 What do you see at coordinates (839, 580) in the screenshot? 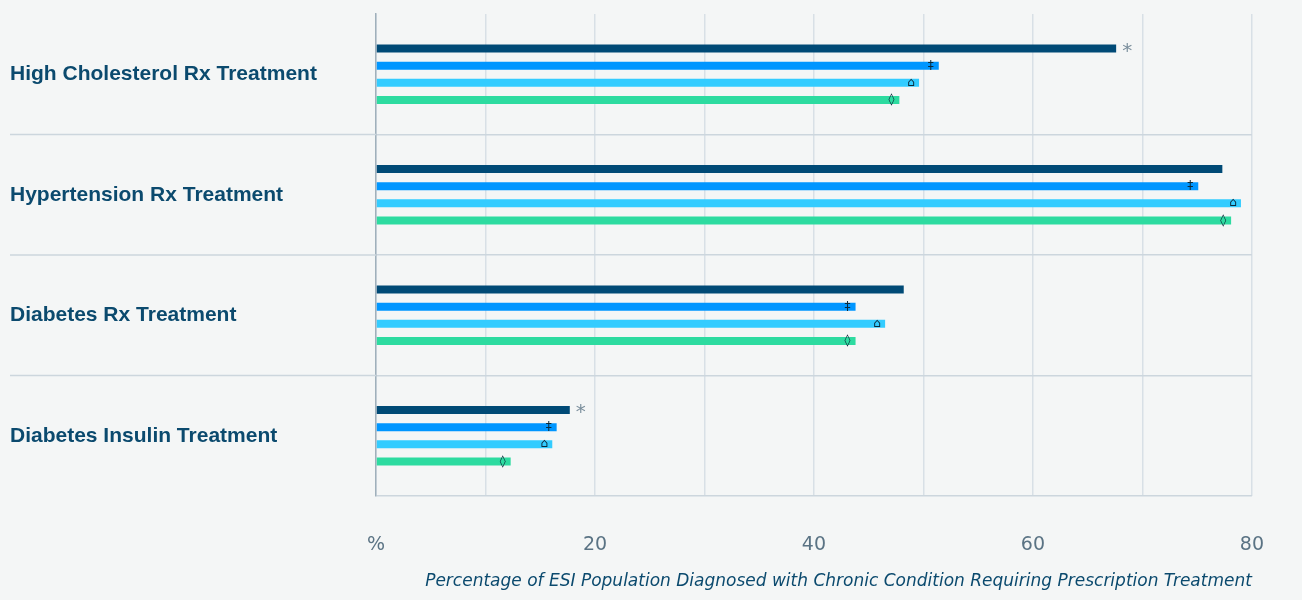
I see `x-axis-title: Percentage of ESI Population Diagnosed with Chronic Condition Requiring Prescription Treatment` at bounding box center [839, 580].